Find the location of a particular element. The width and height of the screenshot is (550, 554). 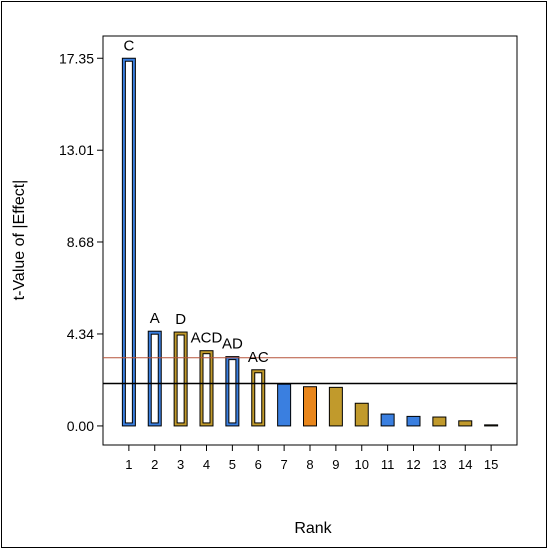

x-tick-label: 6 is located at coordinates (258, 464).